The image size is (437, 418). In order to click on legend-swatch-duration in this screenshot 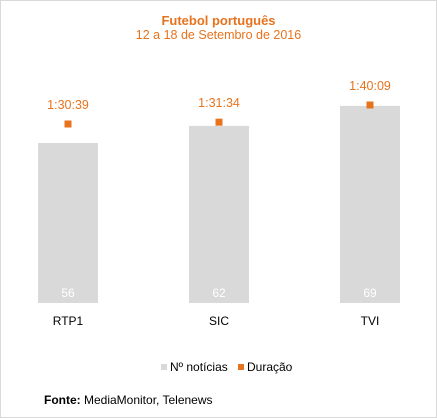, I will do `click(241, 367)`.